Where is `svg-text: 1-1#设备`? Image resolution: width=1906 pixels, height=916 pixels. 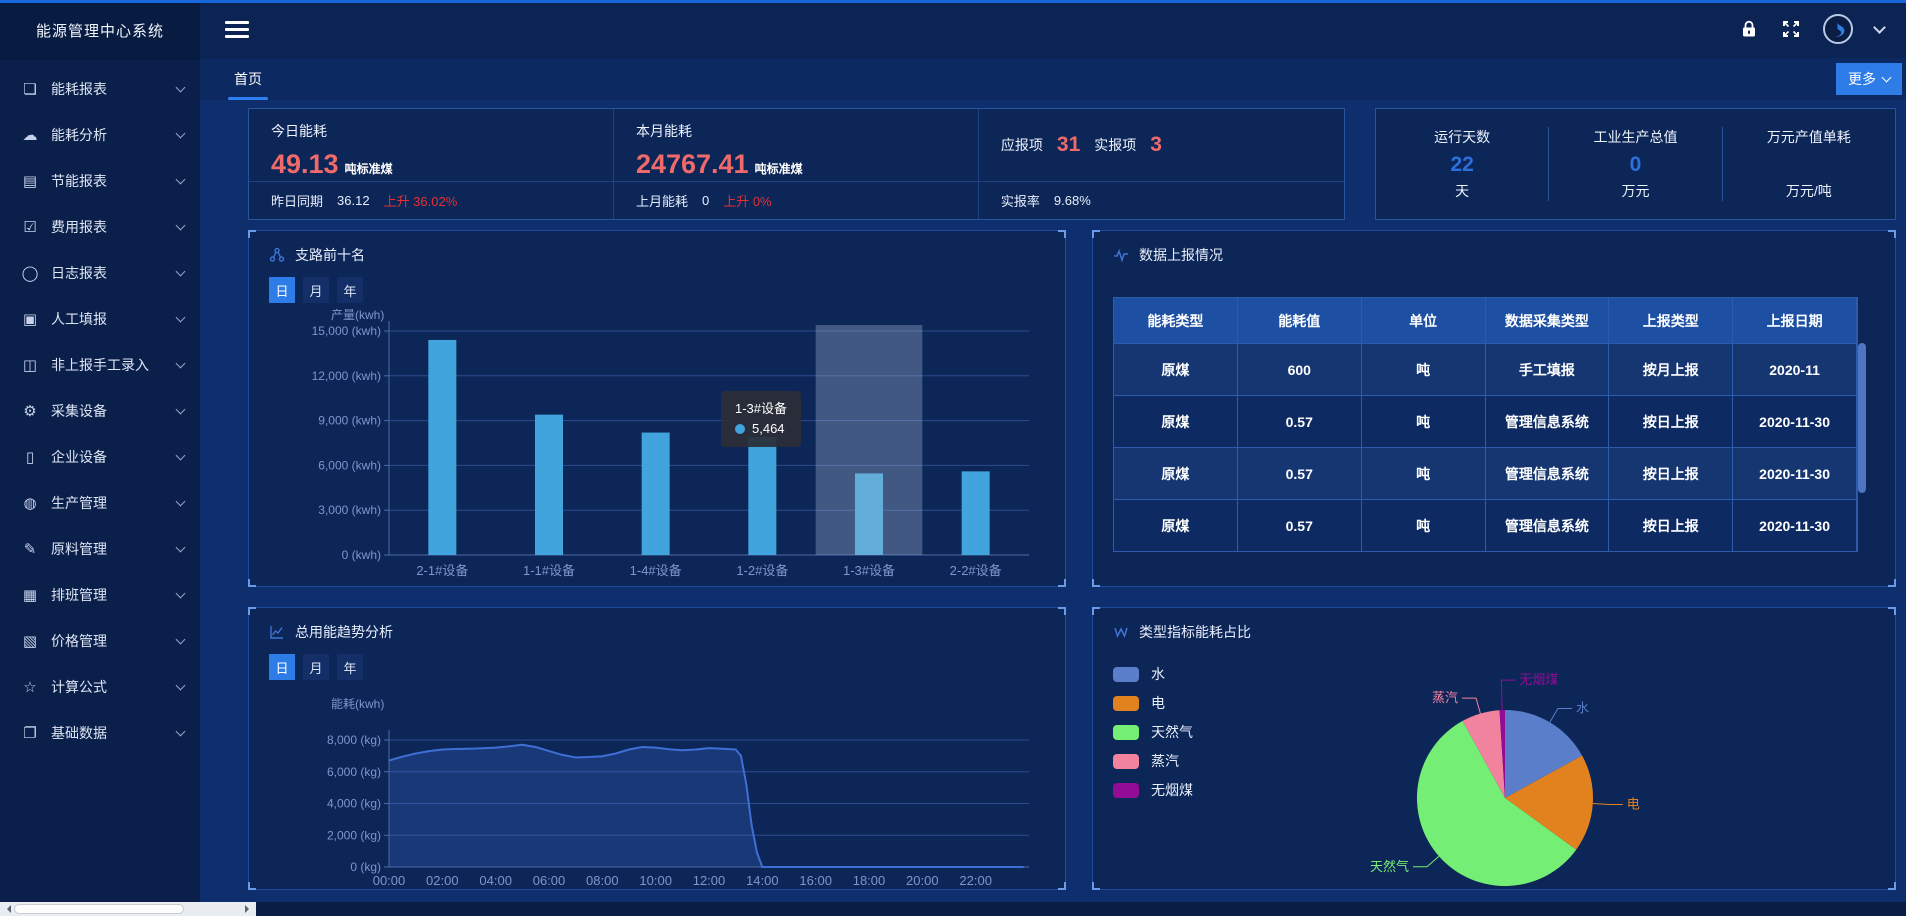 svg-text: 1-1#设备 is located at coordinates (549, 570).